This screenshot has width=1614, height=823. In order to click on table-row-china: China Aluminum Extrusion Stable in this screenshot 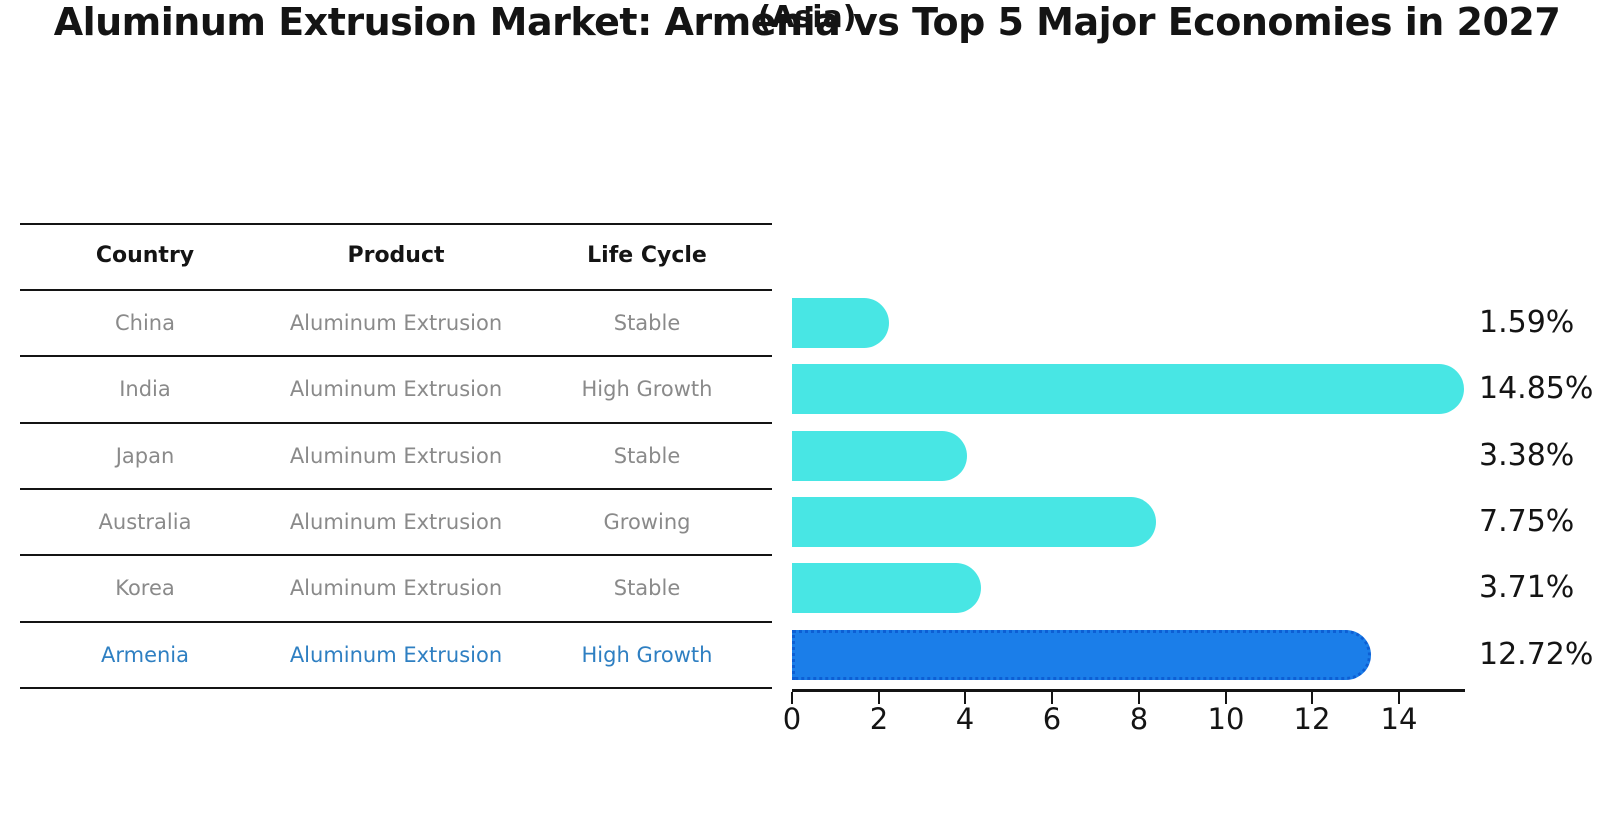, I will do `click(396, 323)`.